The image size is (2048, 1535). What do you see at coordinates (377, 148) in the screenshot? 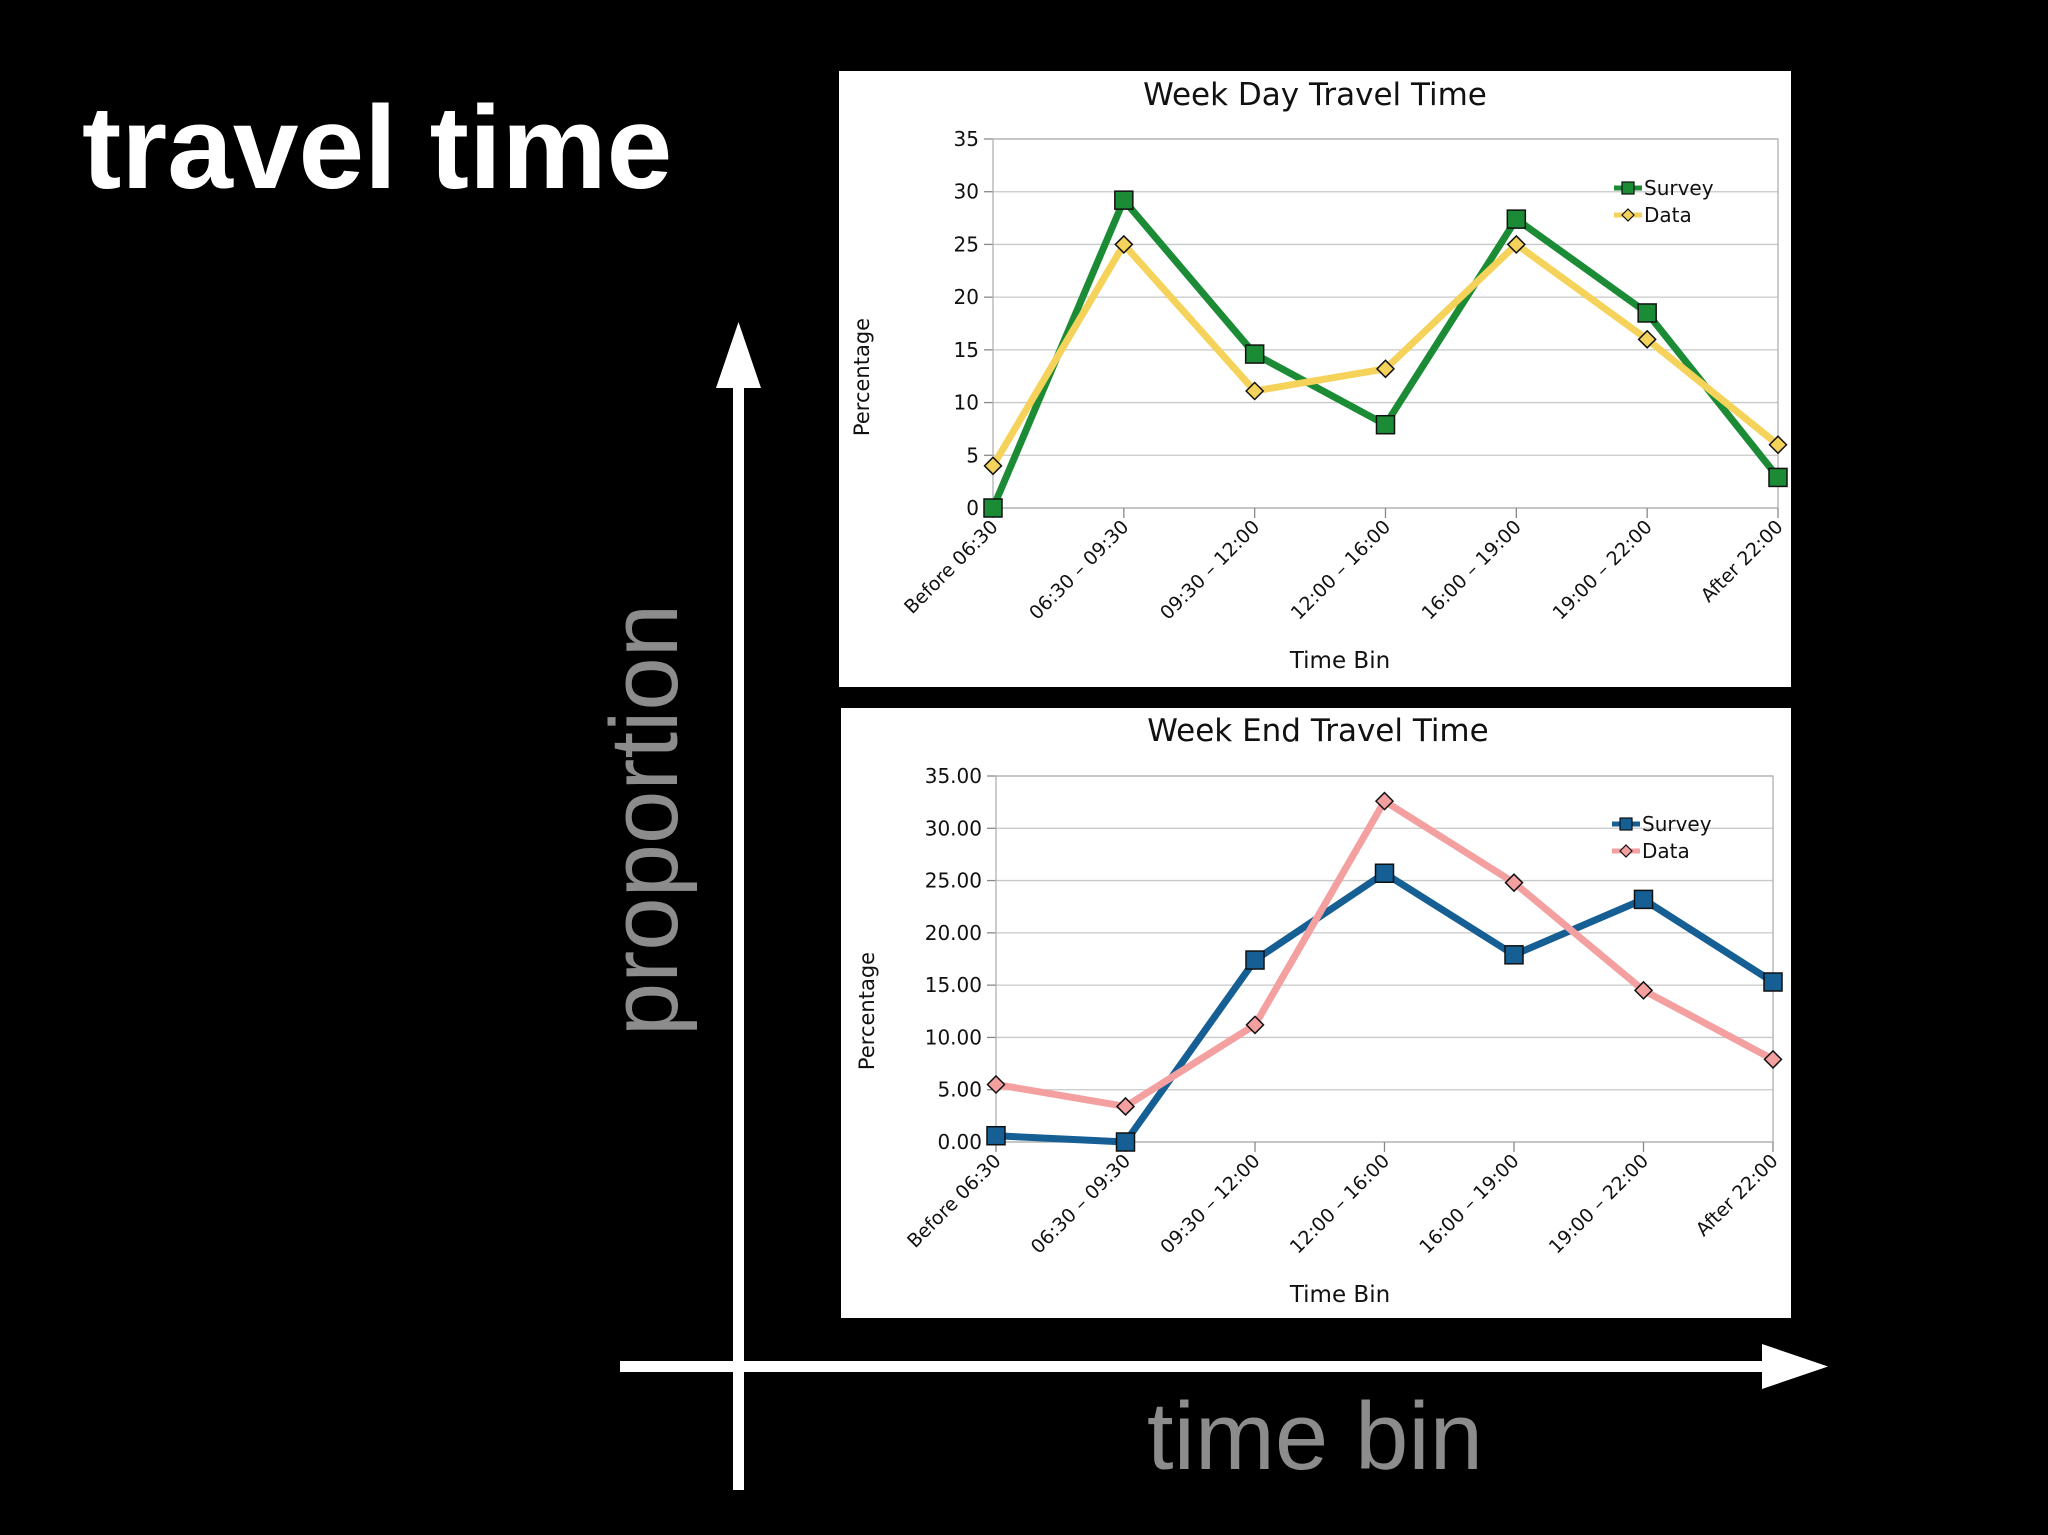
I see `slide-title: travel time` at bounding box center [377, 148].